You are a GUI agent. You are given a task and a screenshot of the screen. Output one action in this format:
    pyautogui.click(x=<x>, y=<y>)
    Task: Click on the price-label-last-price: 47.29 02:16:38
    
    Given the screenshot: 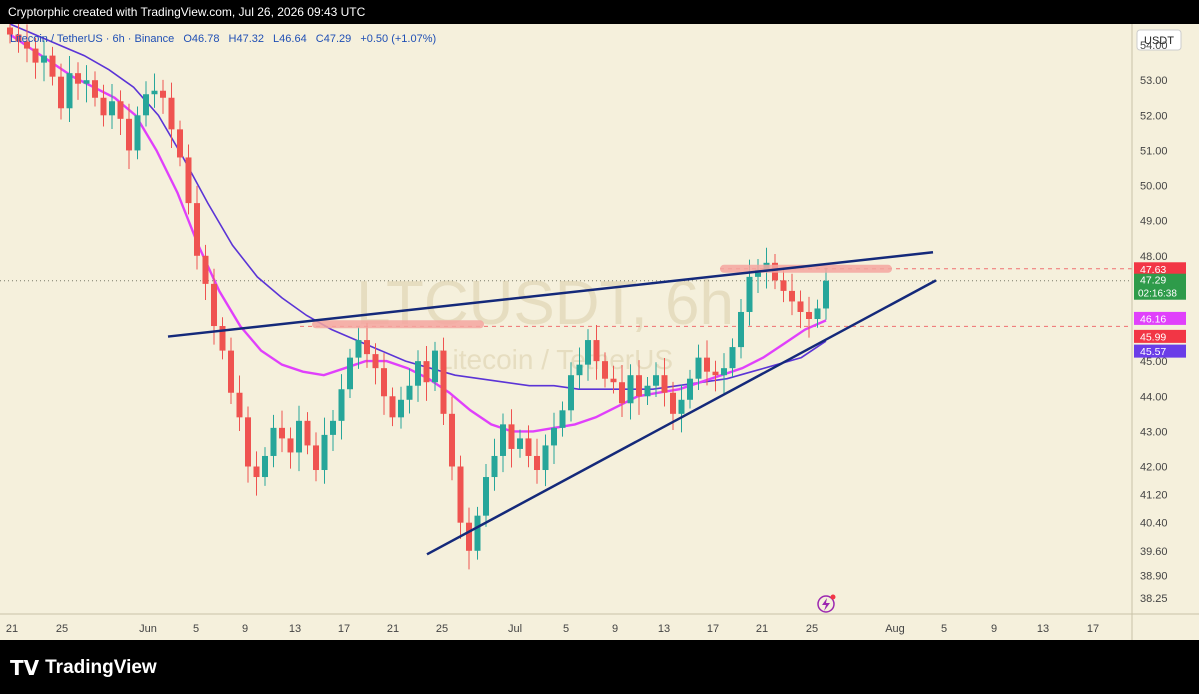 What is the action you would take?
    pyautogui.click(x=1160, y=286)
    